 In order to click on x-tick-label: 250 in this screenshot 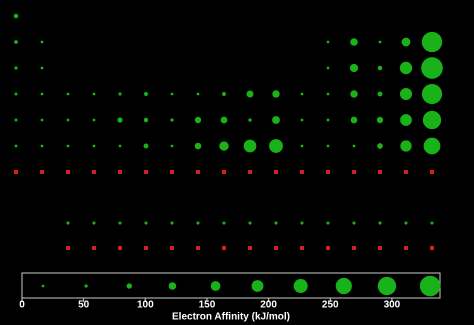, I will do `click(330, 305)`.